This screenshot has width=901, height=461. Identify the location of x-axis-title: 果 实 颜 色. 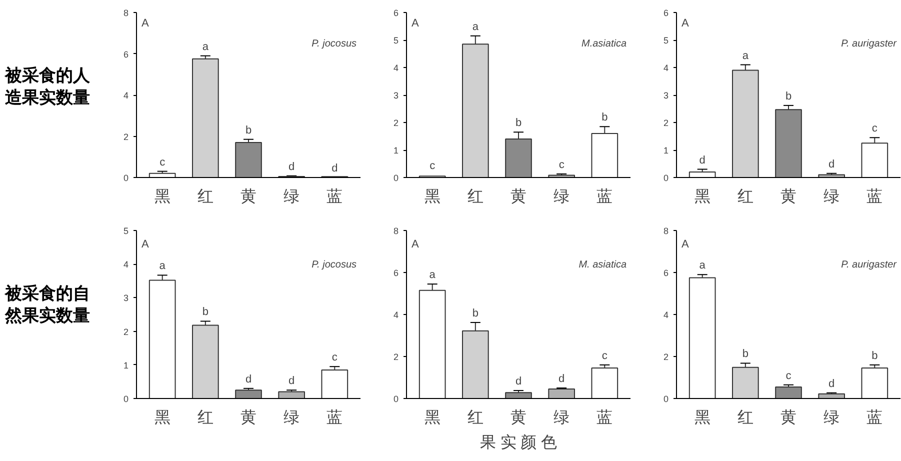
(519, 443).